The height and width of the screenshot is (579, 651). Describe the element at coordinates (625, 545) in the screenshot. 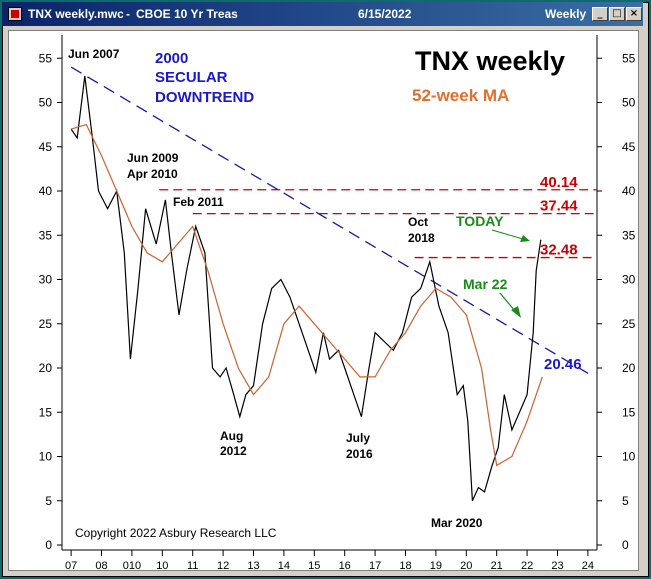

I see `y-tick-label-right: 0` at that location.